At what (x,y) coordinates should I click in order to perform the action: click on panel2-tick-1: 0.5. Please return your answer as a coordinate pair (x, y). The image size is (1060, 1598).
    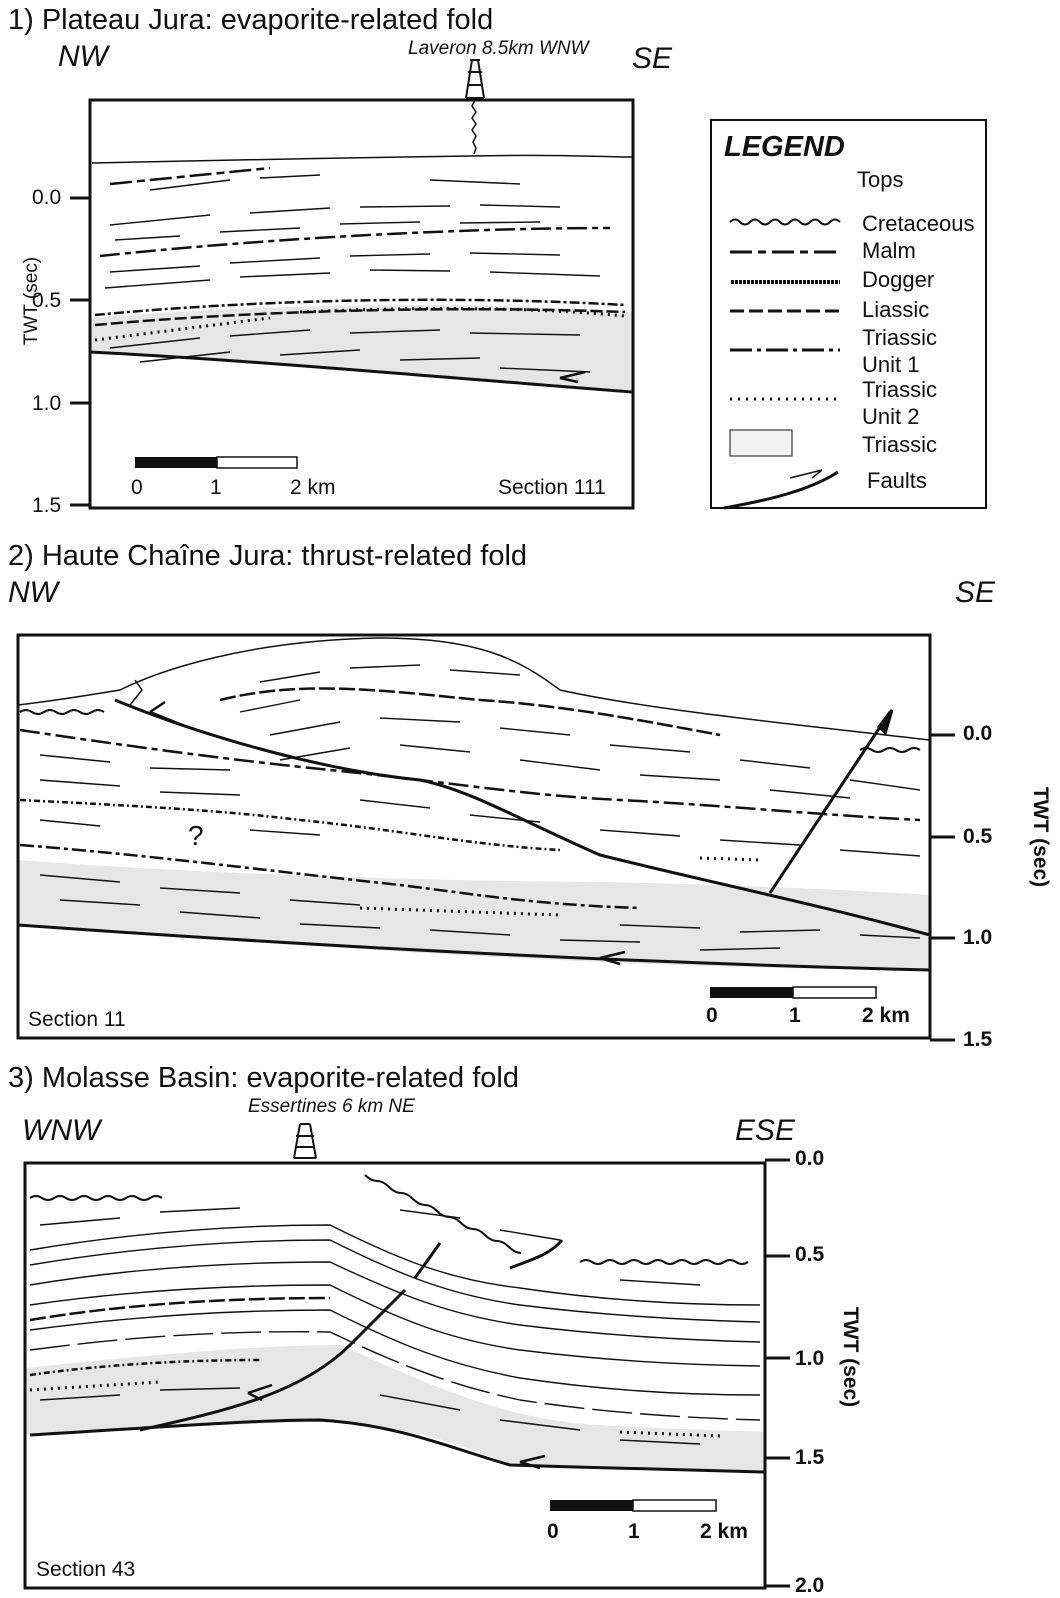
    Looking at the image, I should click on (978, 836).